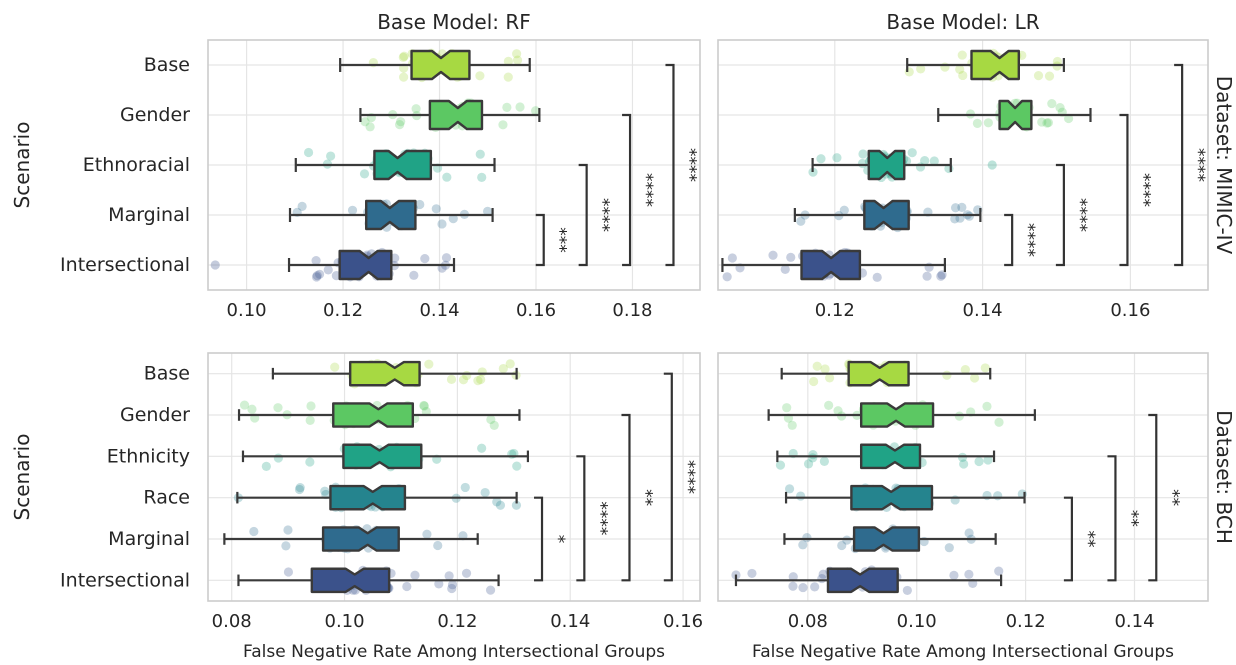 The width and height of the screenshot is (1236, 665). What do you see at coordinates (167, 65) in the screenshot?
I see `y-tick-label: Base` at bounding box center [167, 65].